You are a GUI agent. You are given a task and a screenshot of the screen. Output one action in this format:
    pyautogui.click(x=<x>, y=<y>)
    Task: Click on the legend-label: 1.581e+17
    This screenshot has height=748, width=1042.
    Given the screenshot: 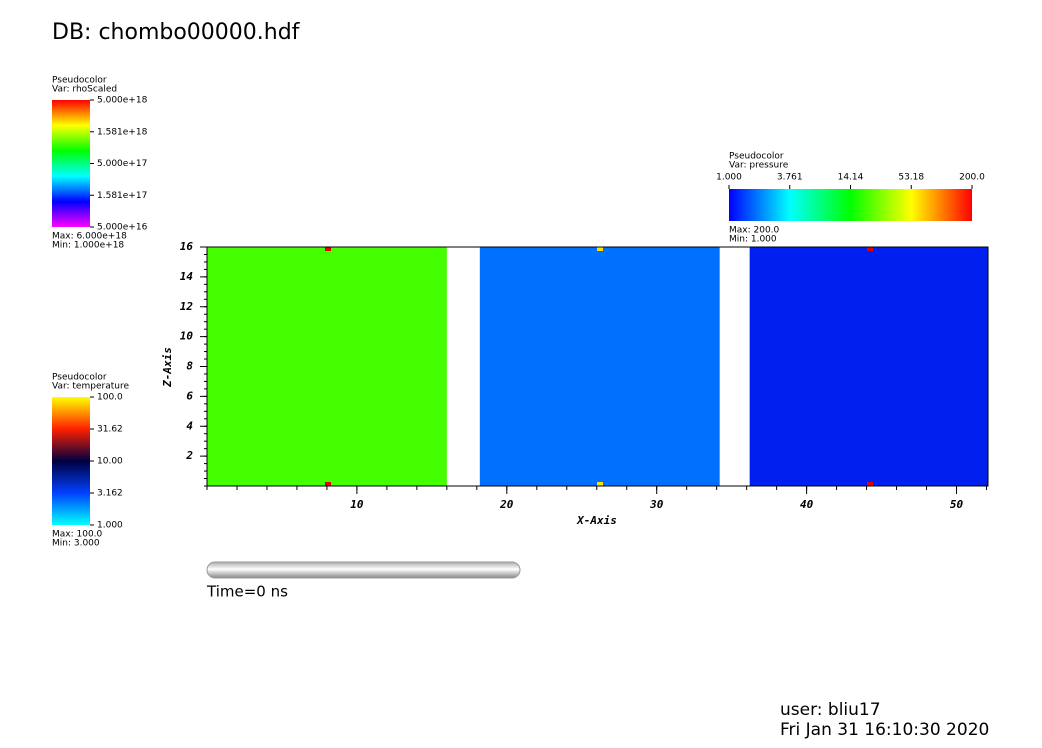 What is the action you would take?
    pyautogui.click(x=122, y=196)
    